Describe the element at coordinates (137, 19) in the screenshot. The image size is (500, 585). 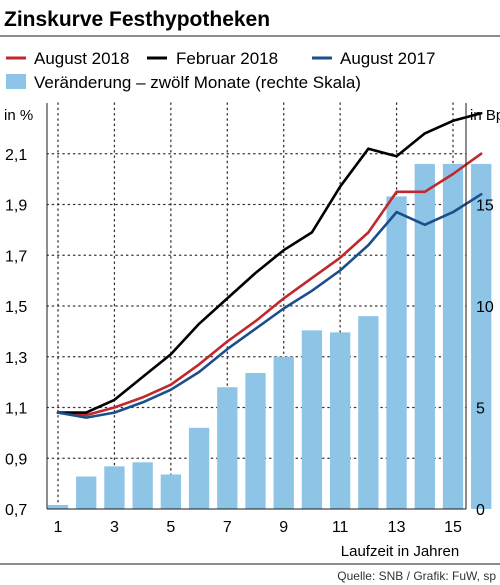
I see `chart-title: Zinskurve Festhypotheken` at that location.